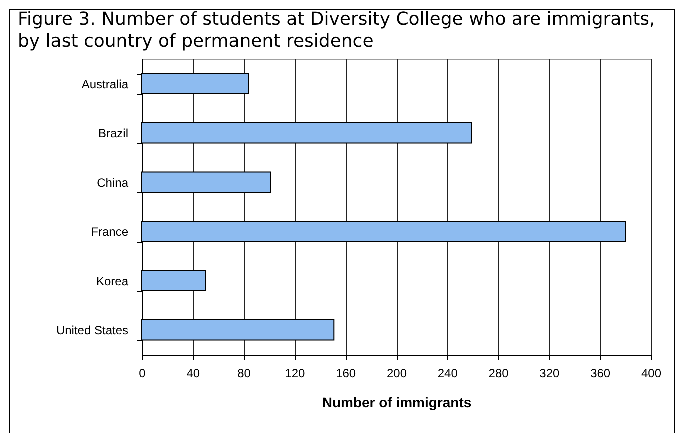  What do you see at coordinates (600, 373) in the screenshot?
I see `x-tick-label: 360` at bounding box center [600, 373].